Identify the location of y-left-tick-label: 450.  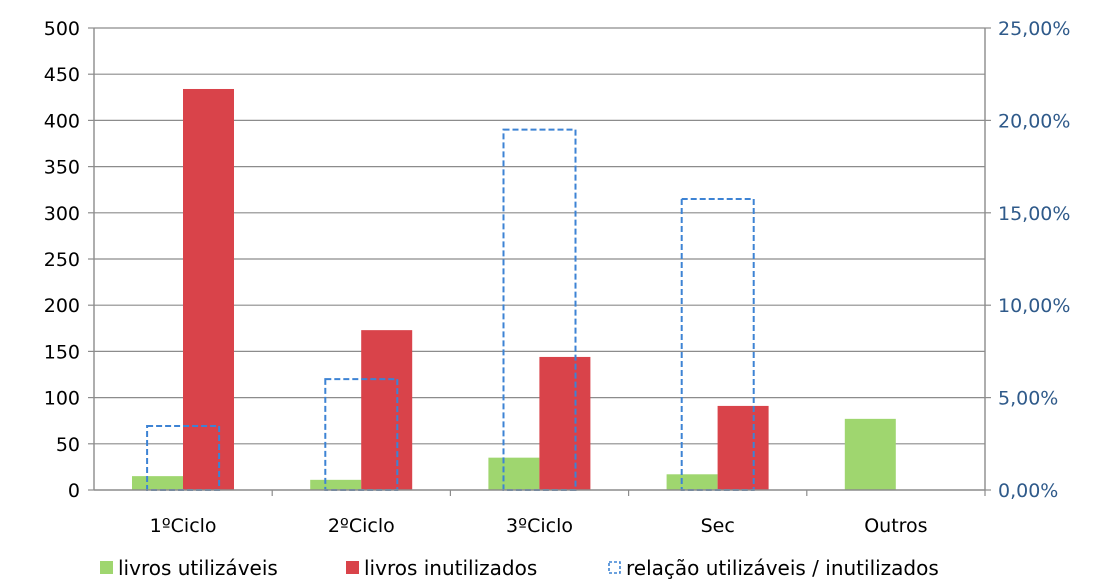
(62, 75).